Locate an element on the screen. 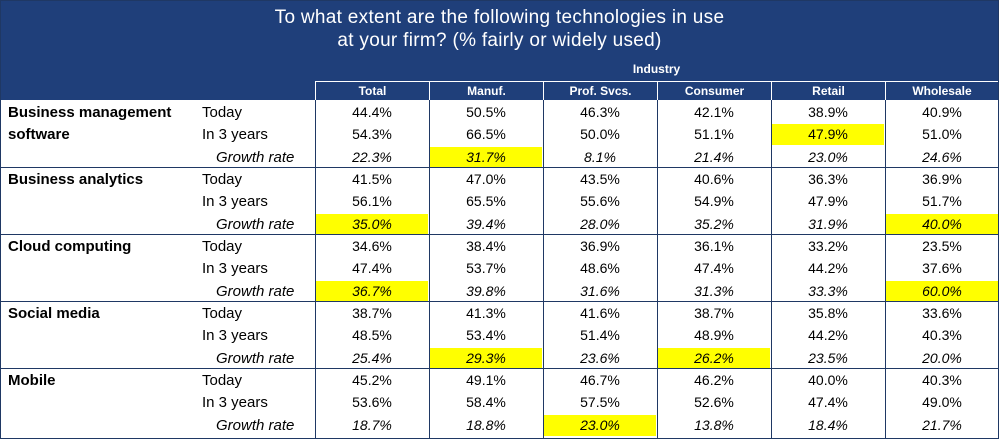  category-label: Cloud computing is located at coordinates (70, 246).